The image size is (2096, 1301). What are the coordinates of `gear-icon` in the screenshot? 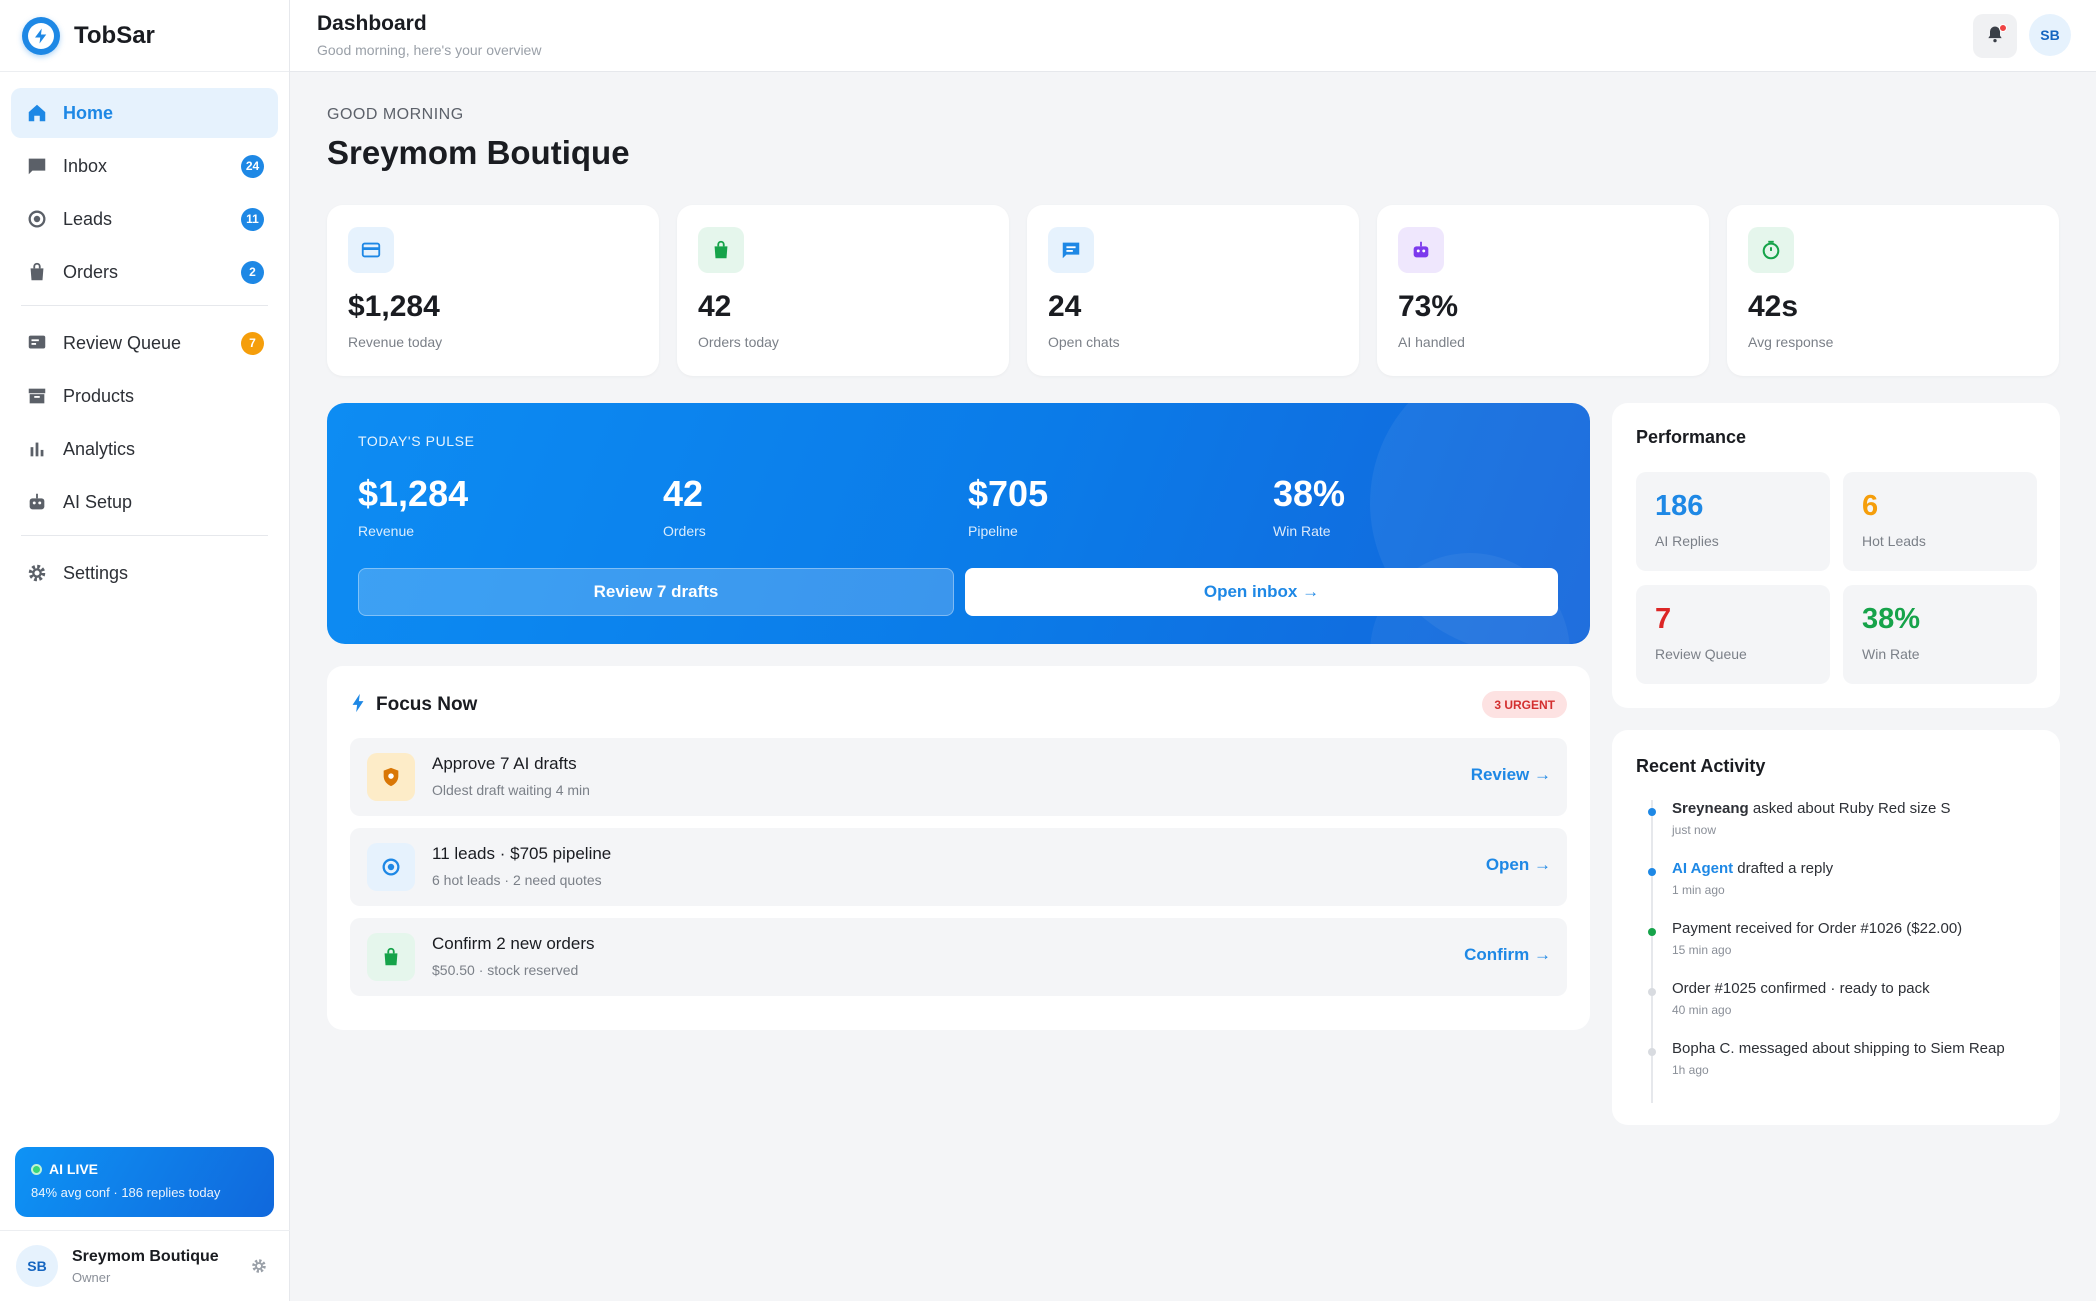 It's located at (259, 1268).